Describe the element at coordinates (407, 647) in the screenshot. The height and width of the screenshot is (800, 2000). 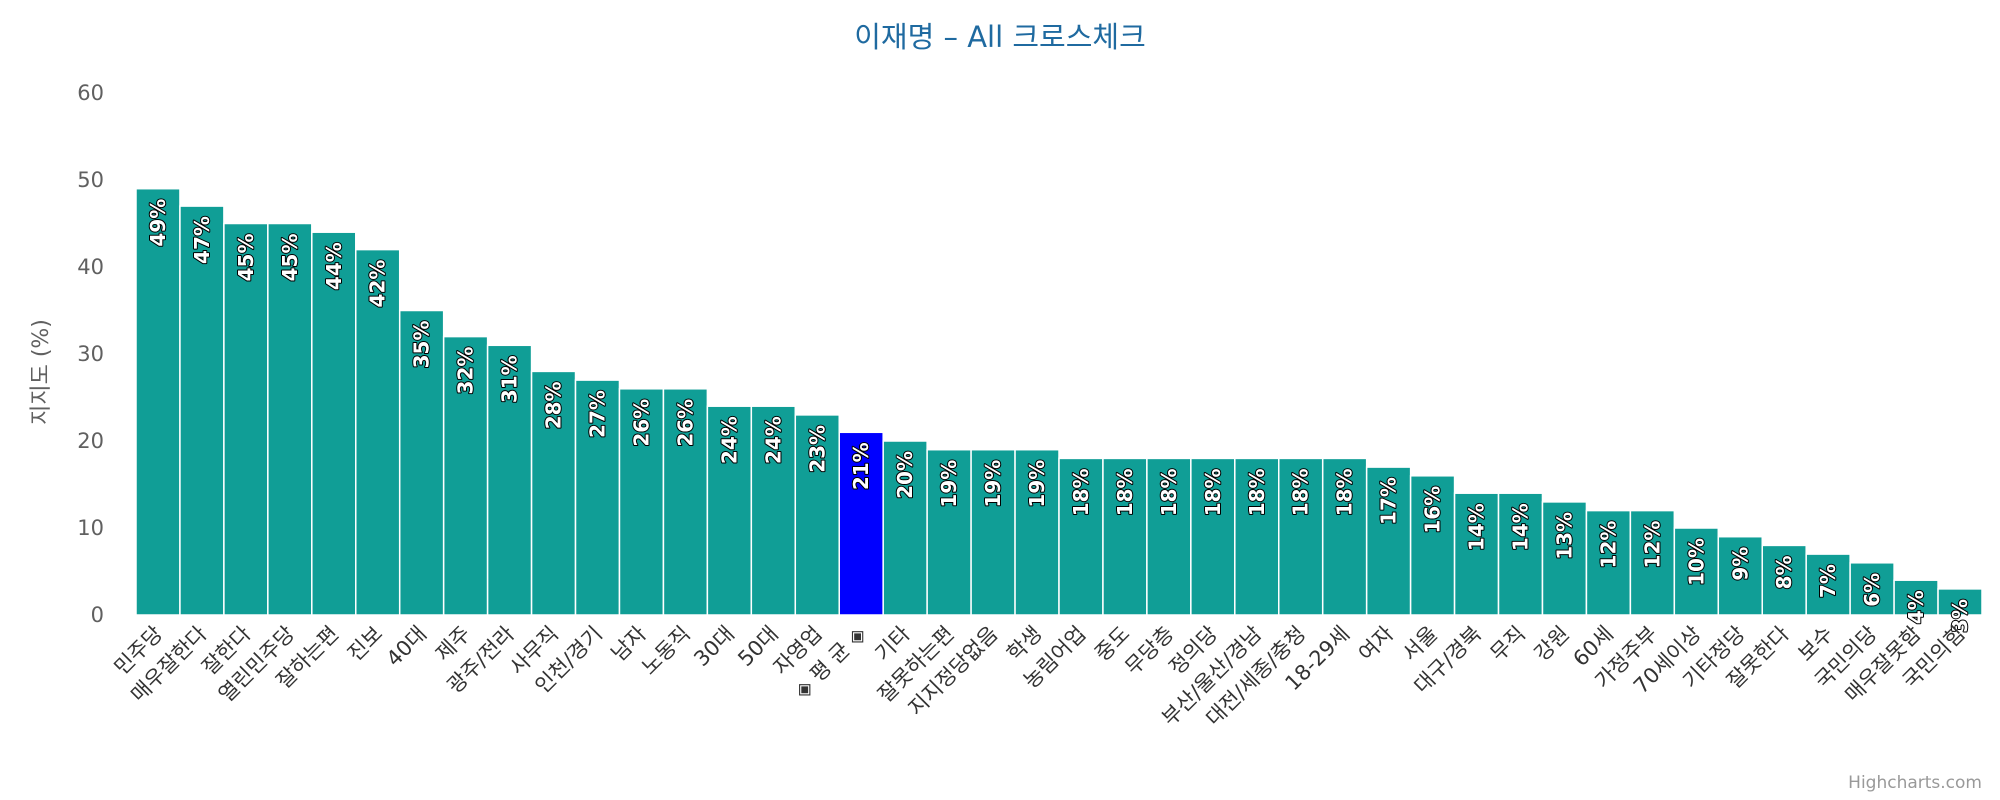
I see `x-tick-label: 40대` at that location.